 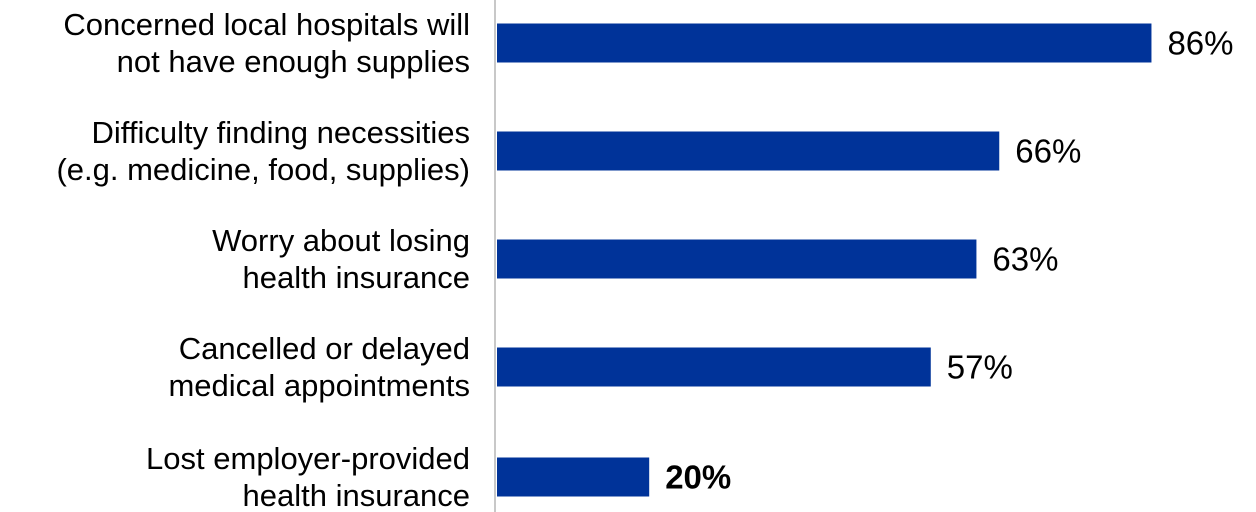 I want to click on category-label-5: Lost employer-provided health insurance, so click(x=308, y=476).